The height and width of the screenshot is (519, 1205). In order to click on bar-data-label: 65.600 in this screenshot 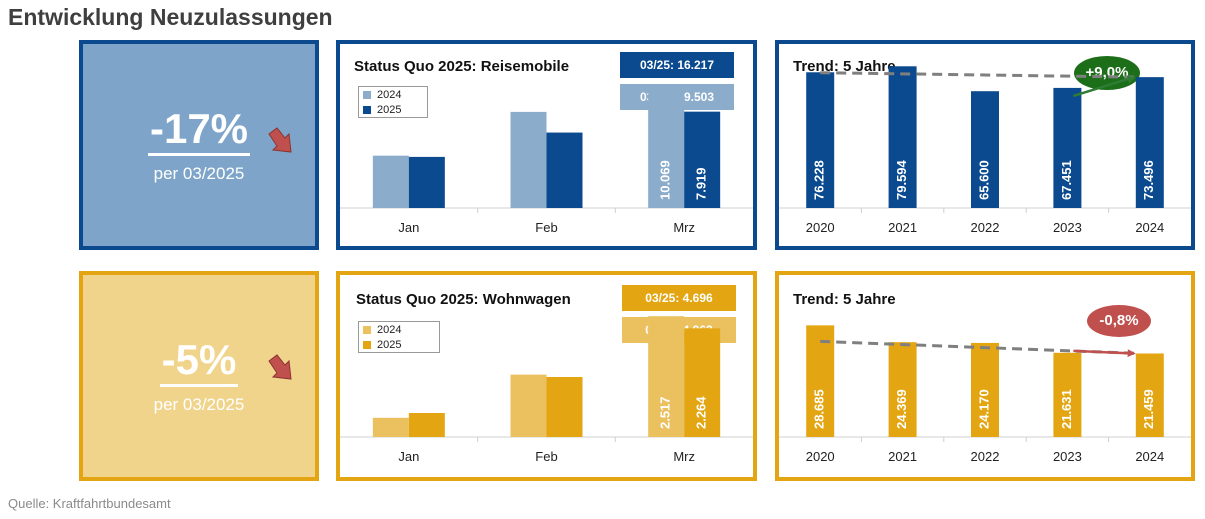, I will do `click(983, 180)`.